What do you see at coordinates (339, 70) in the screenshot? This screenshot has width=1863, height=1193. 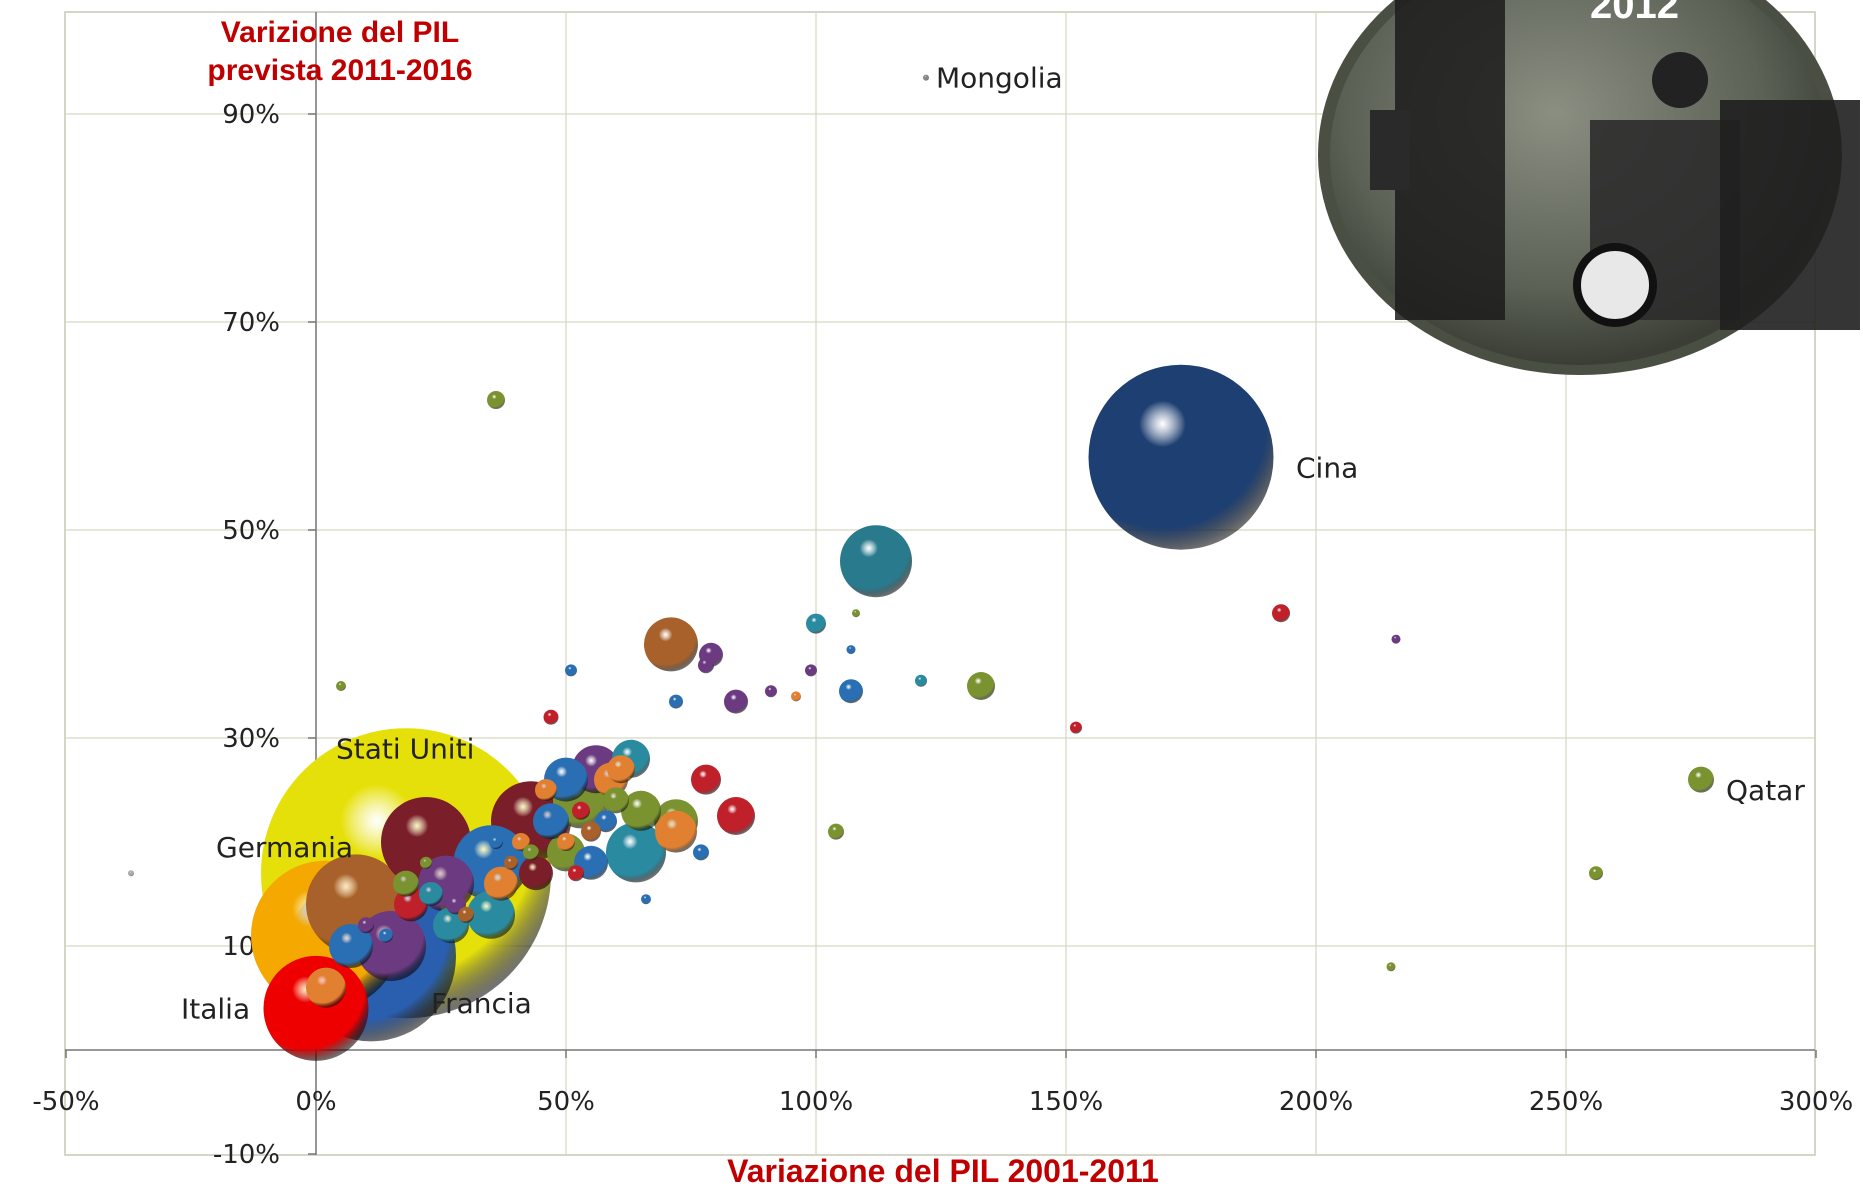 I see `y-axis-title: prevista 2011-2016` at bounding box center [339, 70].